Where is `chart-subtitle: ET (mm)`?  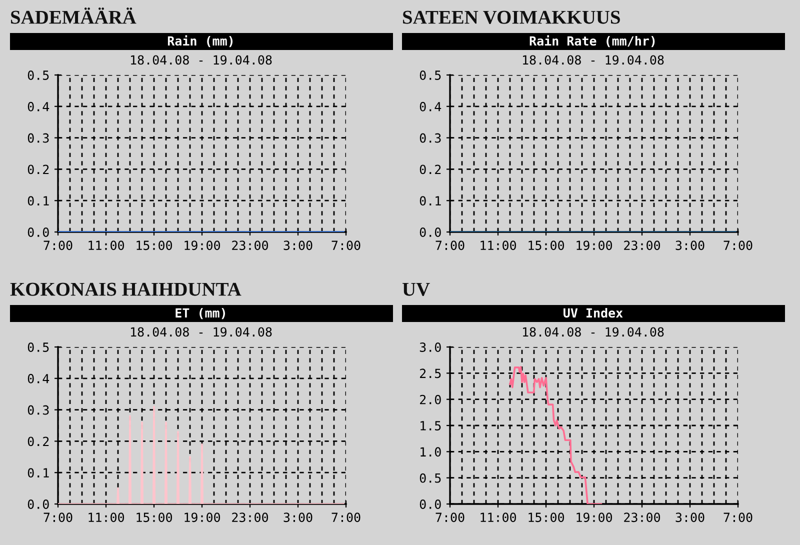
chart-subtitle: ET (mm) is located at coordinates (200, 314).